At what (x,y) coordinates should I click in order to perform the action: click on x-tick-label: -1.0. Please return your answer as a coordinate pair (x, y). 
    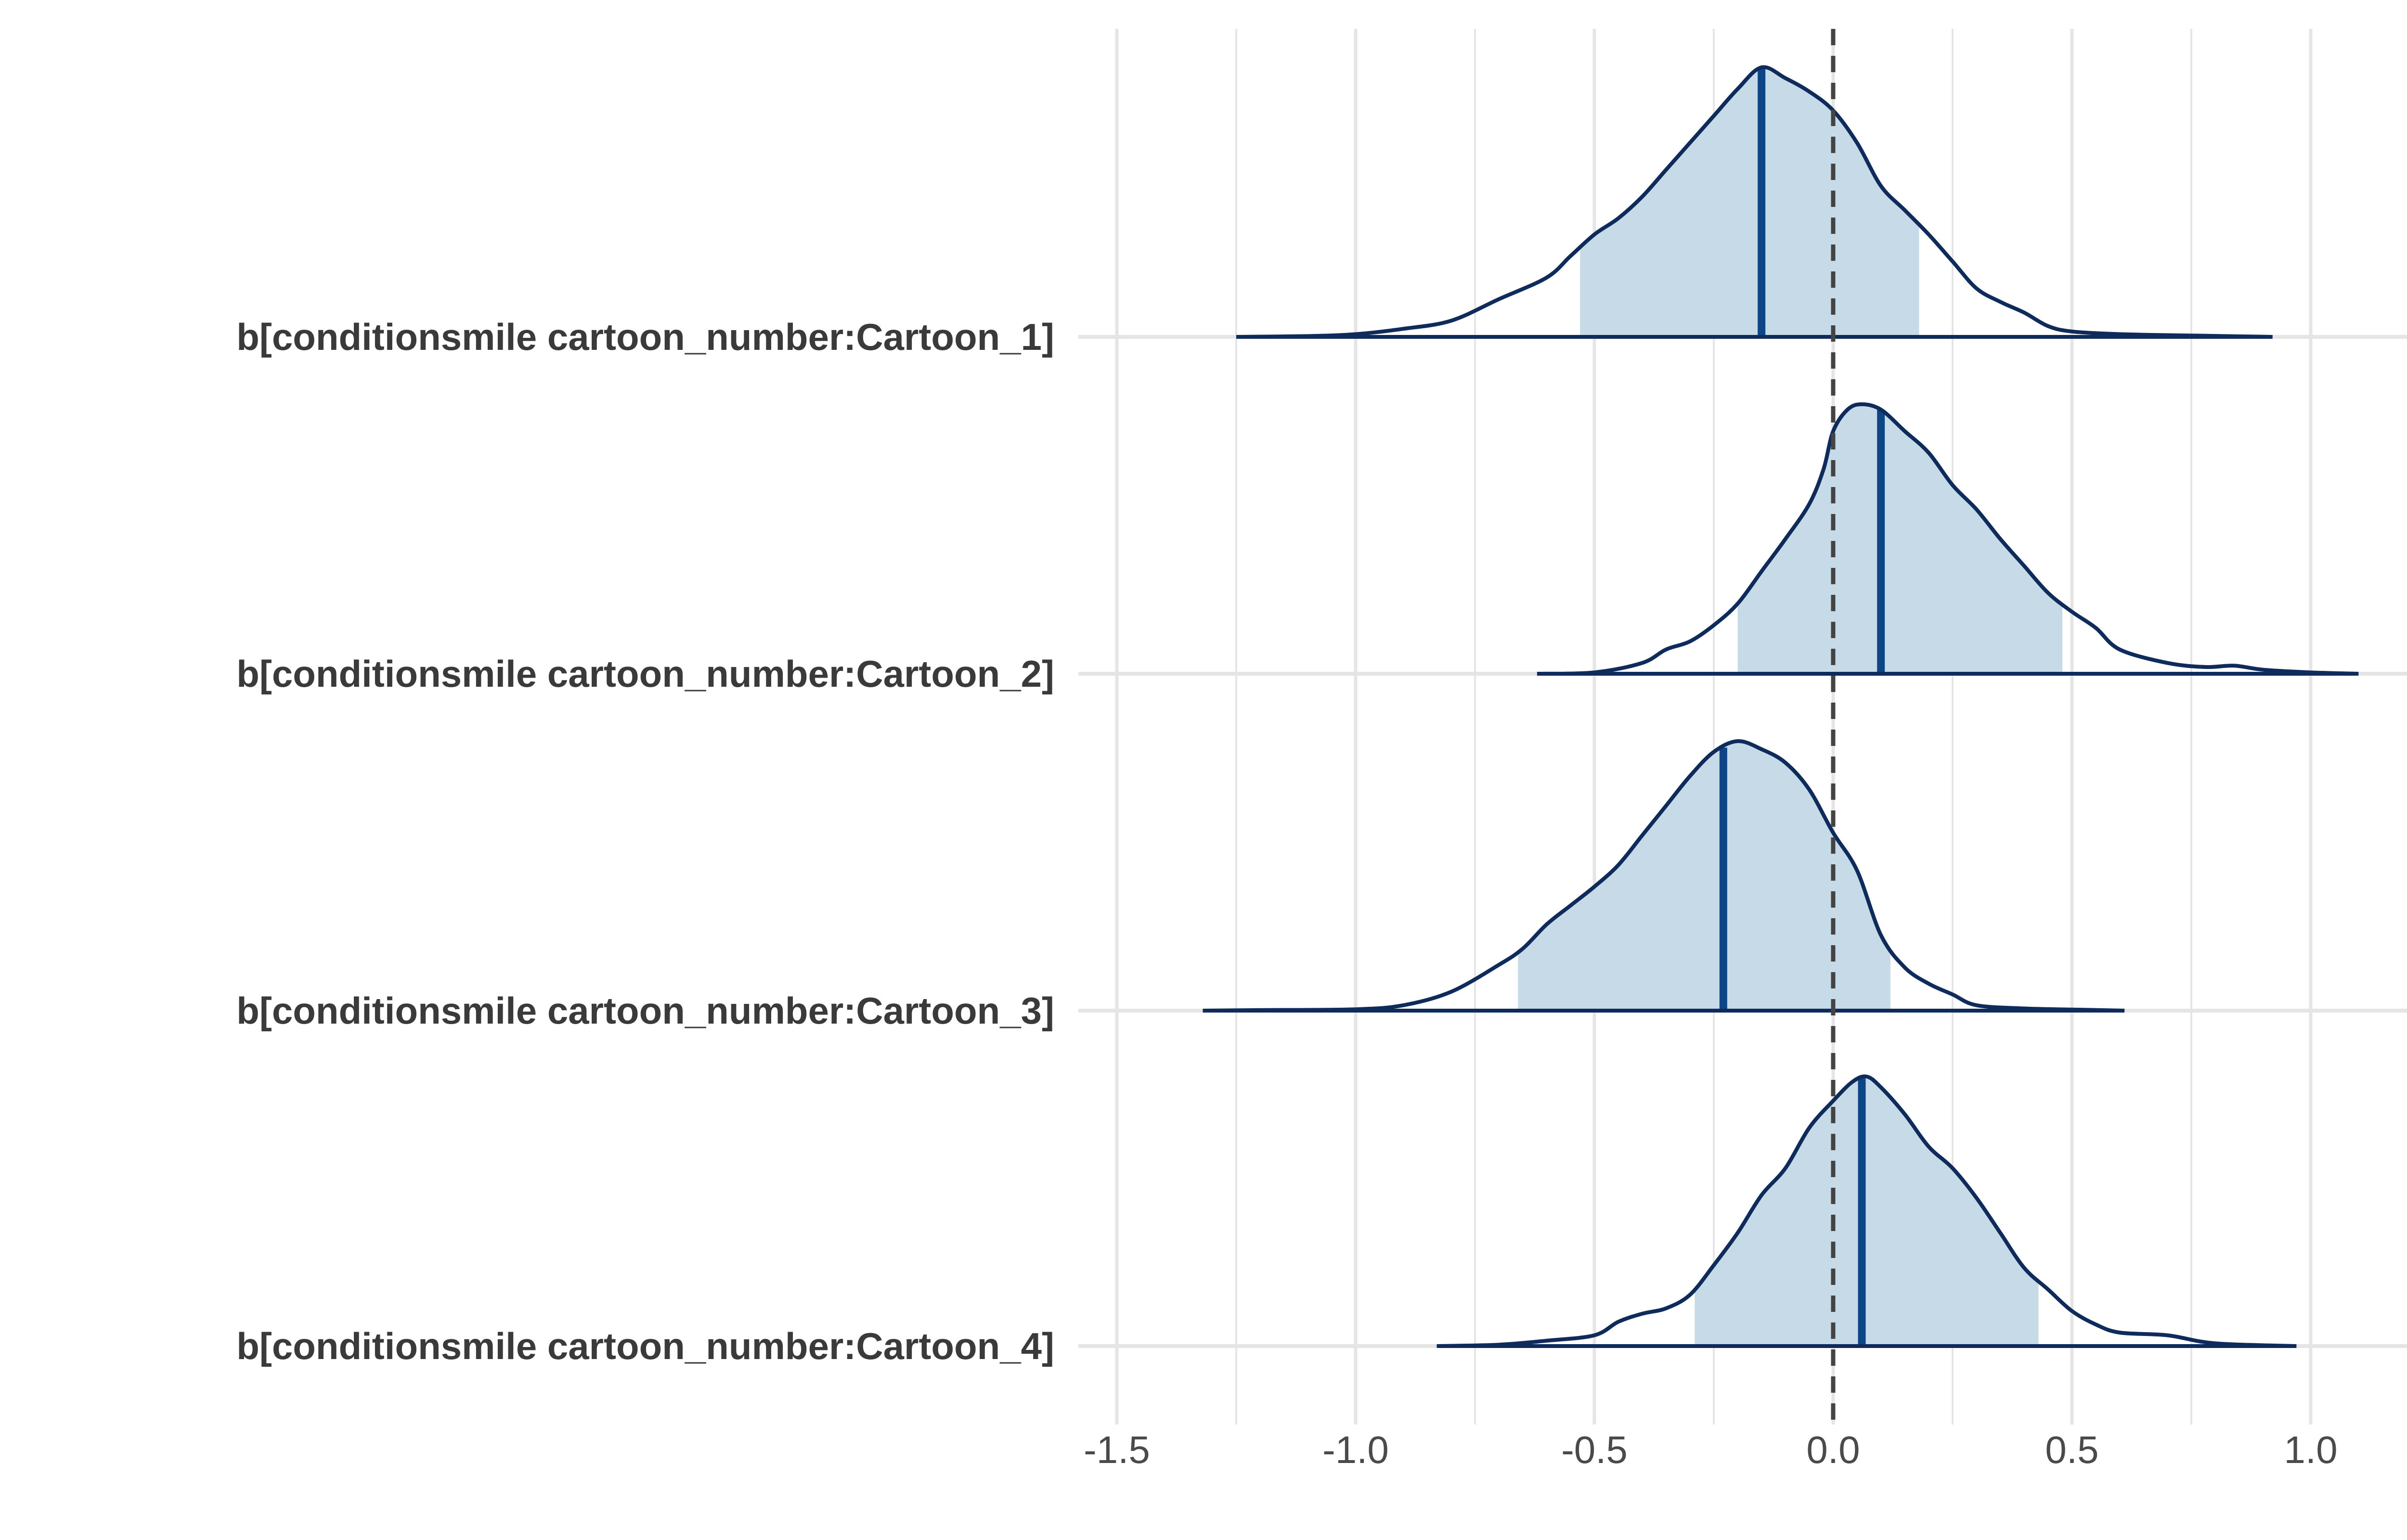
    Looking at the image, I should click on (1356, 1449).